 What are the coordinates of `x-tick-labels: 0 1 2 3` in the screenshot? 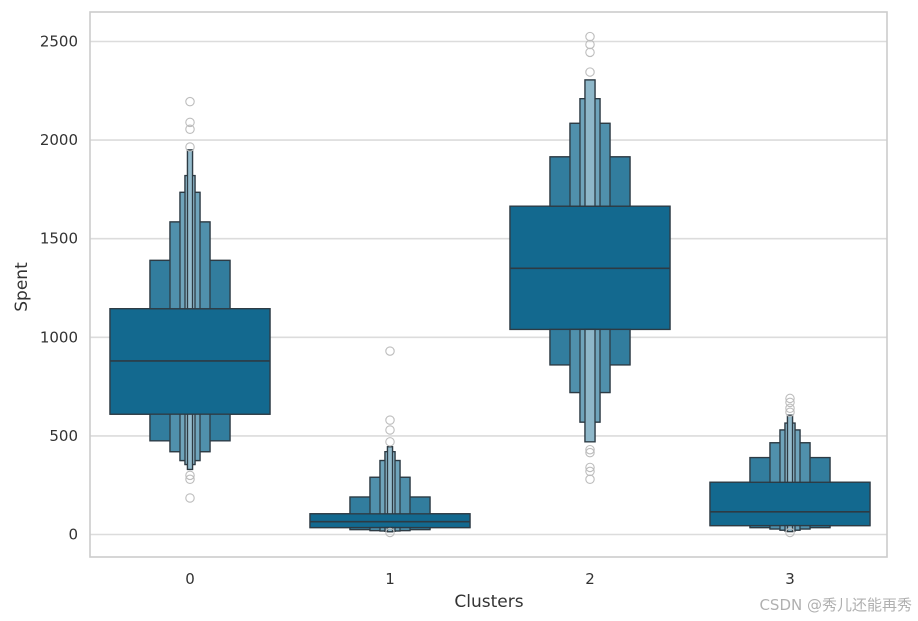 It's located at (490, 579).